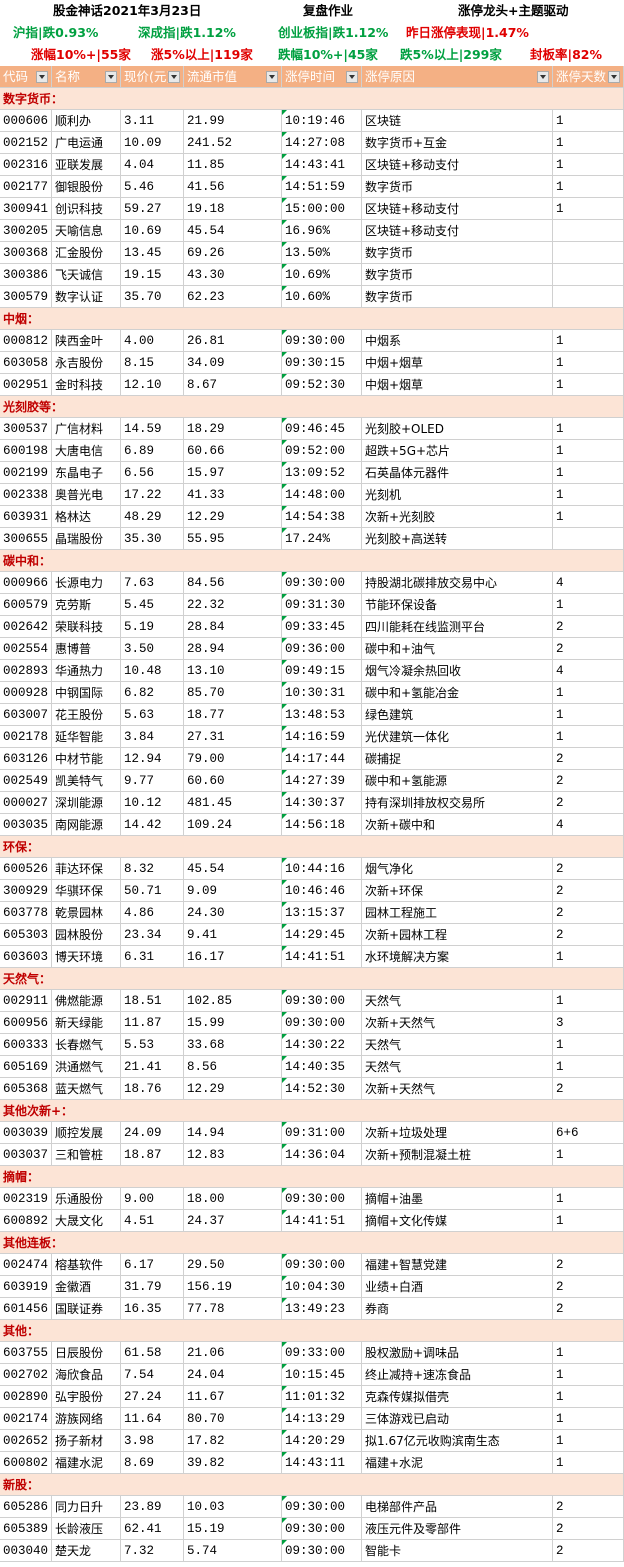 The image size is (624, 1567). What do you see at coordinates (152, 209) in the screenshot?
I see `cell: 59.27` at bounding box center [152, 209].